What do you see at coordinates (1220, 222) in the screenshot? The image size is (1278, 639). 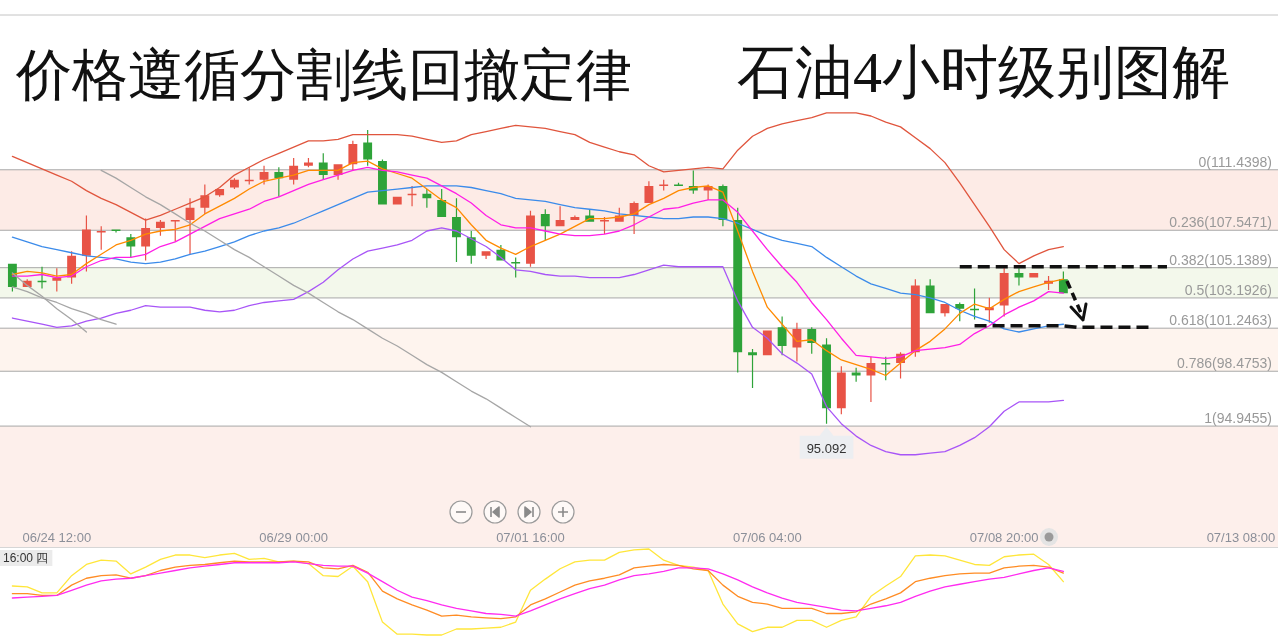 I see `ref-line-label: 0.236(107.5471)` at bounding box center [1220, 222].